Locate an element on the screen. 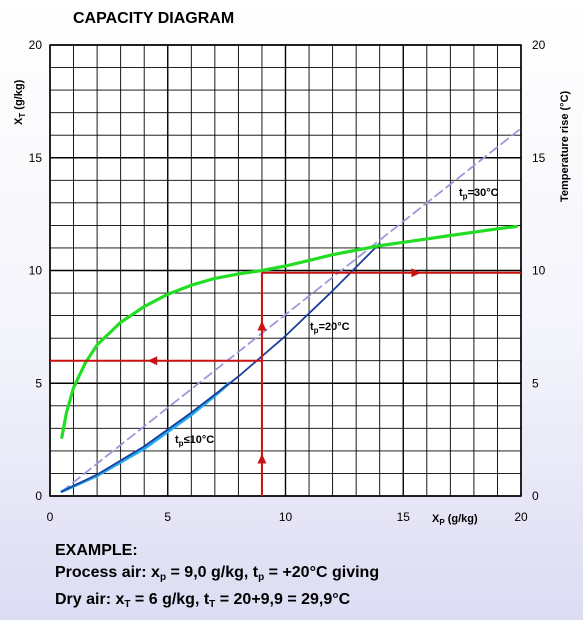 The height and width of the screenshot is (620, 583). x-tick-label: 20 is located at coordinates (521, 517).